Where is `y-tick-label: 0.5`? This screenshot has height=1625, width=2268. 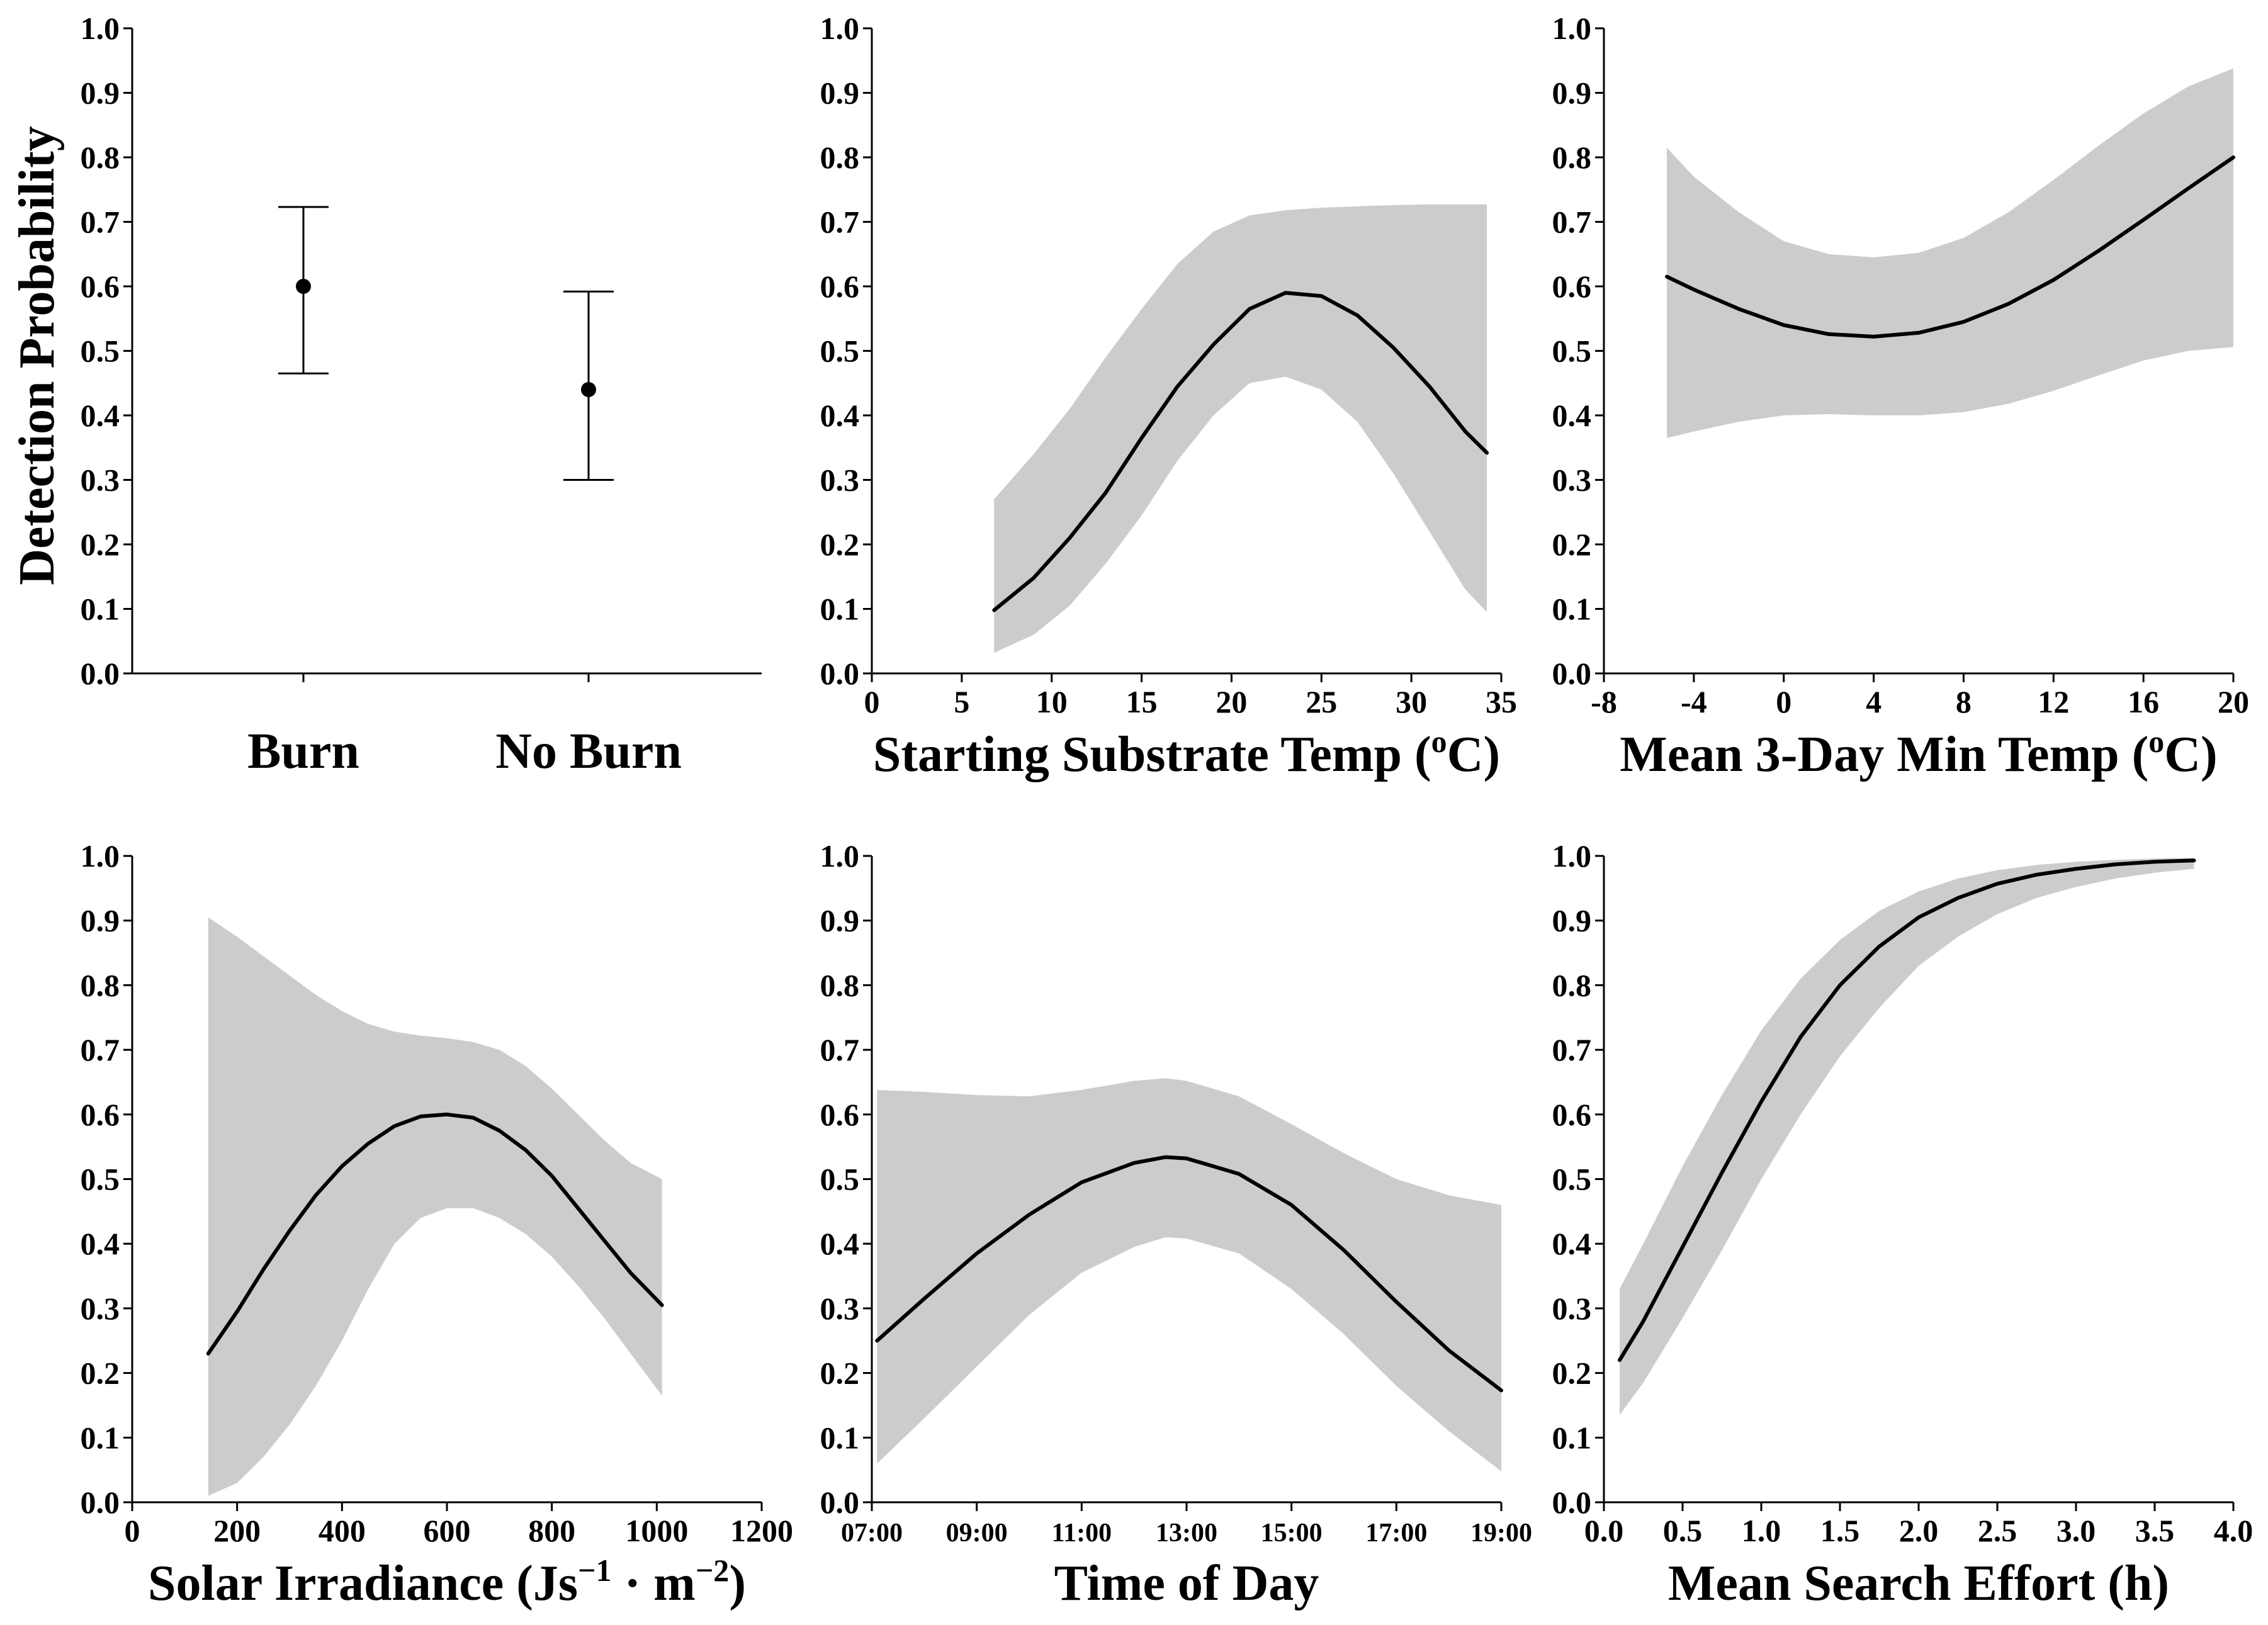 y-tick-label: 0.5 is located at coordinates (1572, 1179).